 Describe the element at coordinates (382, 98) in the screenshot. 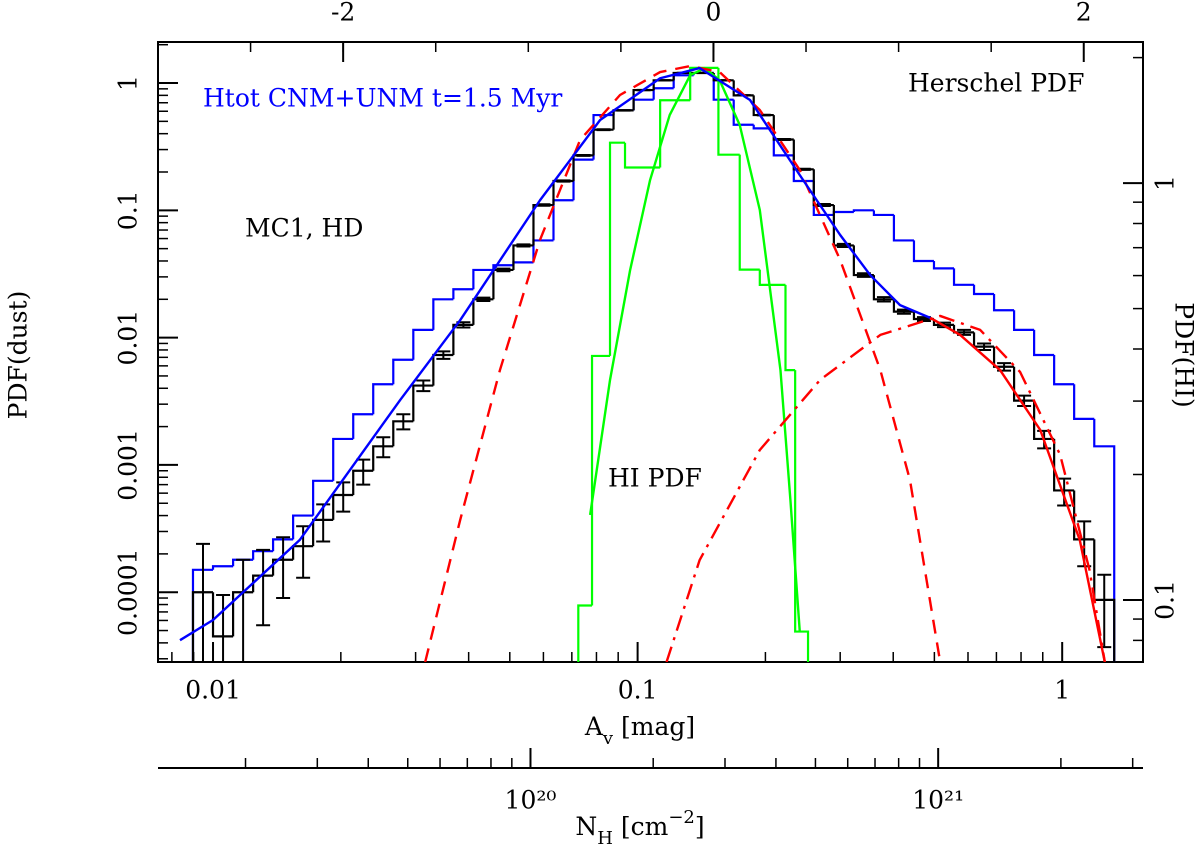

I see `annotation: Htot CNM+UNM t=1.5 Myr` at that location.